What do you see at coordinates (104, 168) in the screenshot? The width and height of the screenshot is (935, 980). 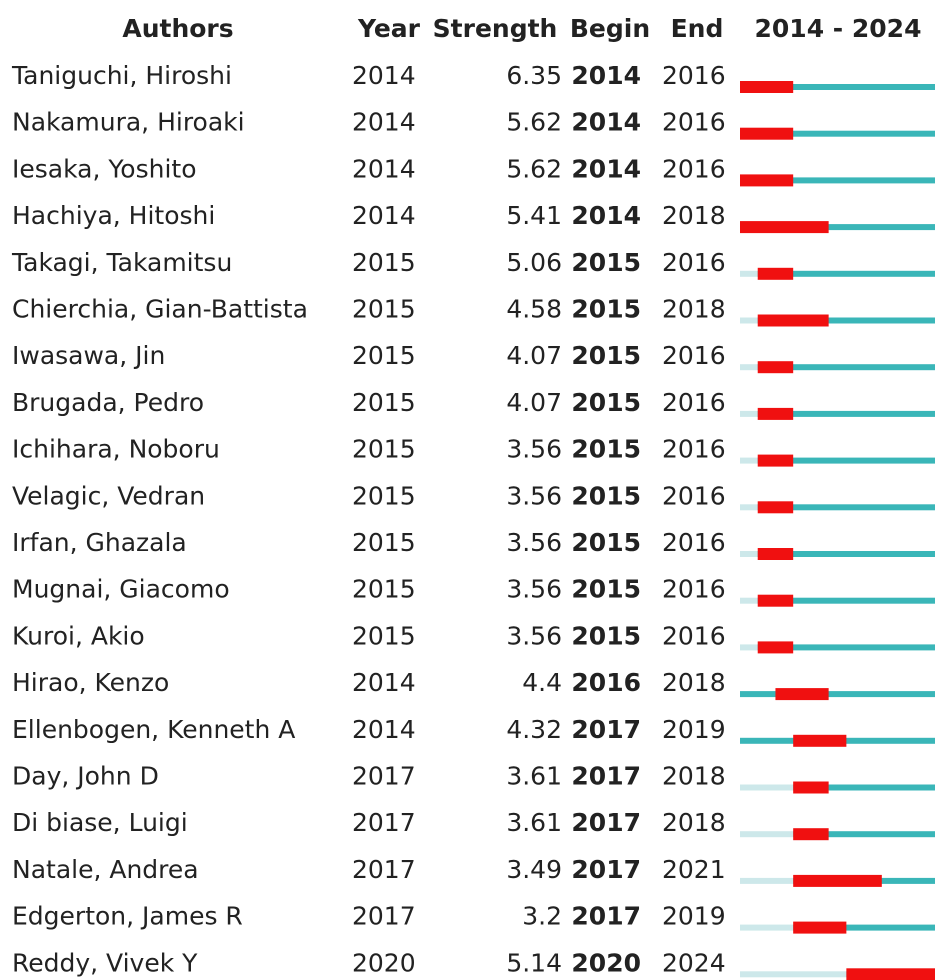 I see `author: Iesaka, Yoshito` at bounding box center [104, 168].